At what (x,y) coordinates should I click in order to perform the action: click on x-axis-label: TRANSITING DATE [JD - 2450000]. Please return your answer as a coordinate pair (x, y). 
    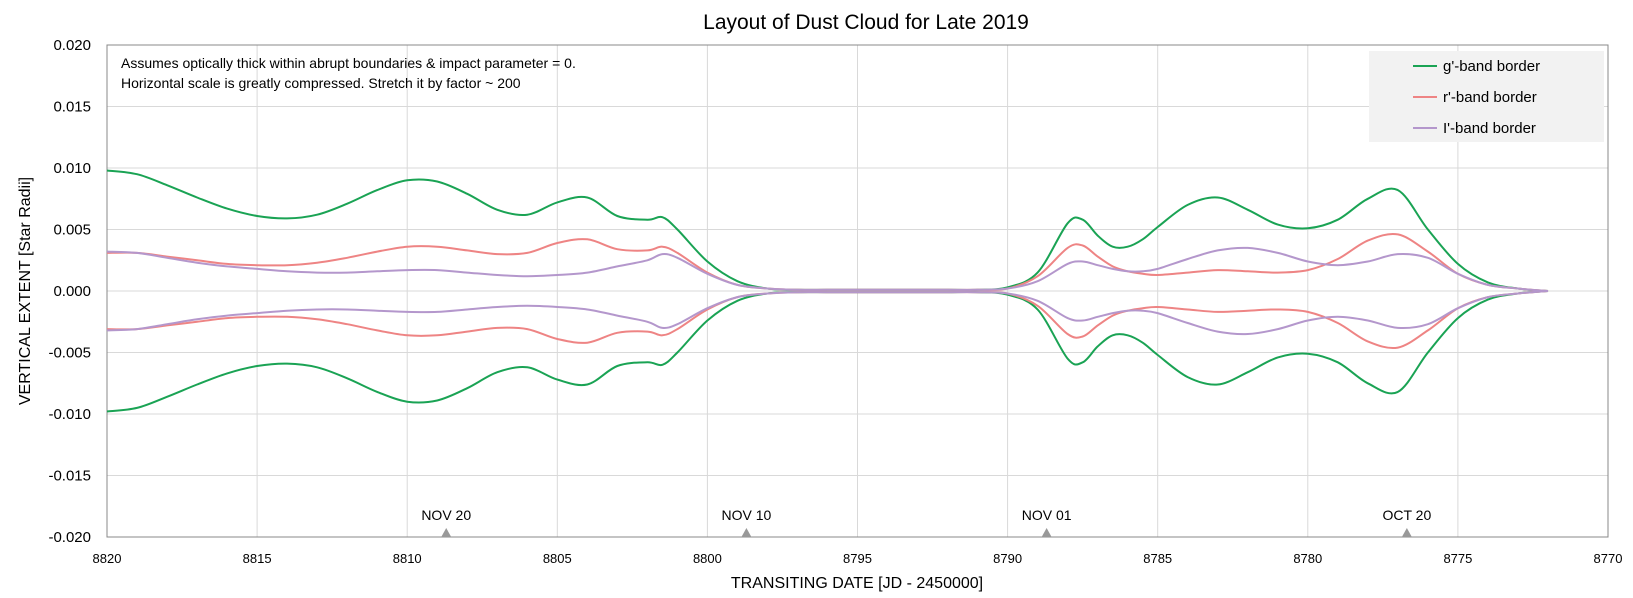
    Looking at the image, I should click on (857, 583).